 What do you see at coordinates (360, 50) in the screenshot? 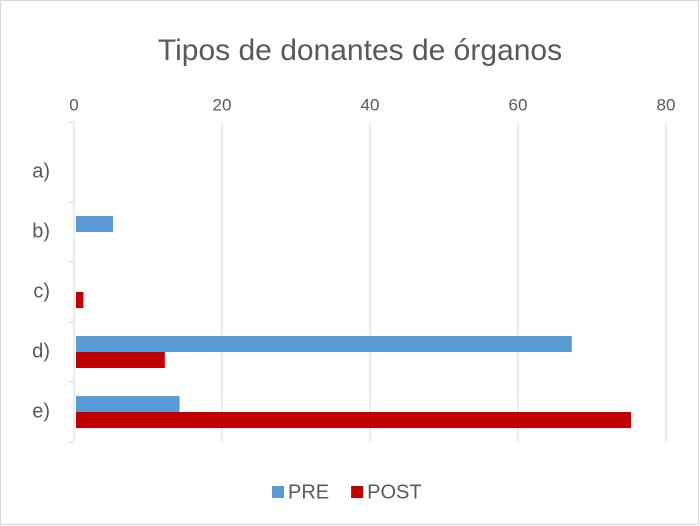
I see `chart-title: Tipos de donantes de órganos` at bounding box center [360, 50].